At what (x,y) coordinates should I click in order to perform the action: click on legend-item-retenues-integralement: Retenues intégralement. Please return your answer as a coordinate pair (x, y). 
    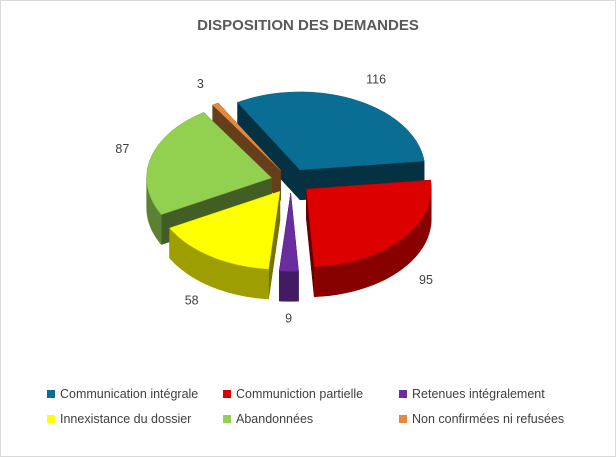
    Looking at the image, I should click on (499, 394).